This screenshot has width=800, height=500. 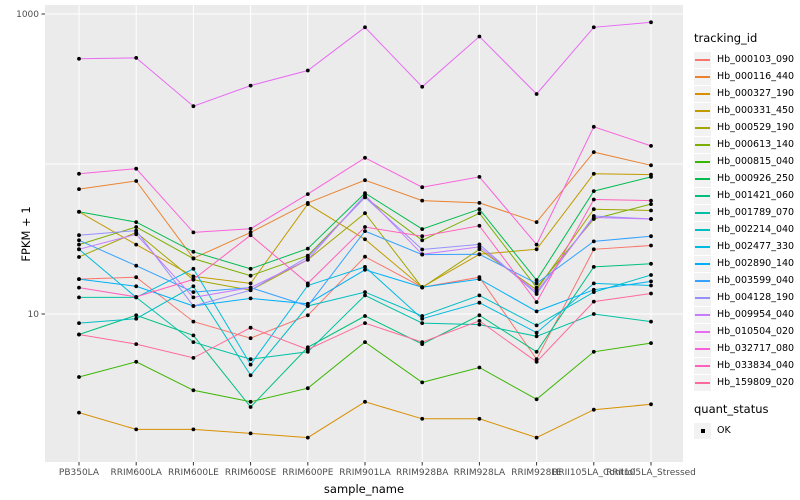 I want to click on quant-status-key, so click(x=702, y=430).